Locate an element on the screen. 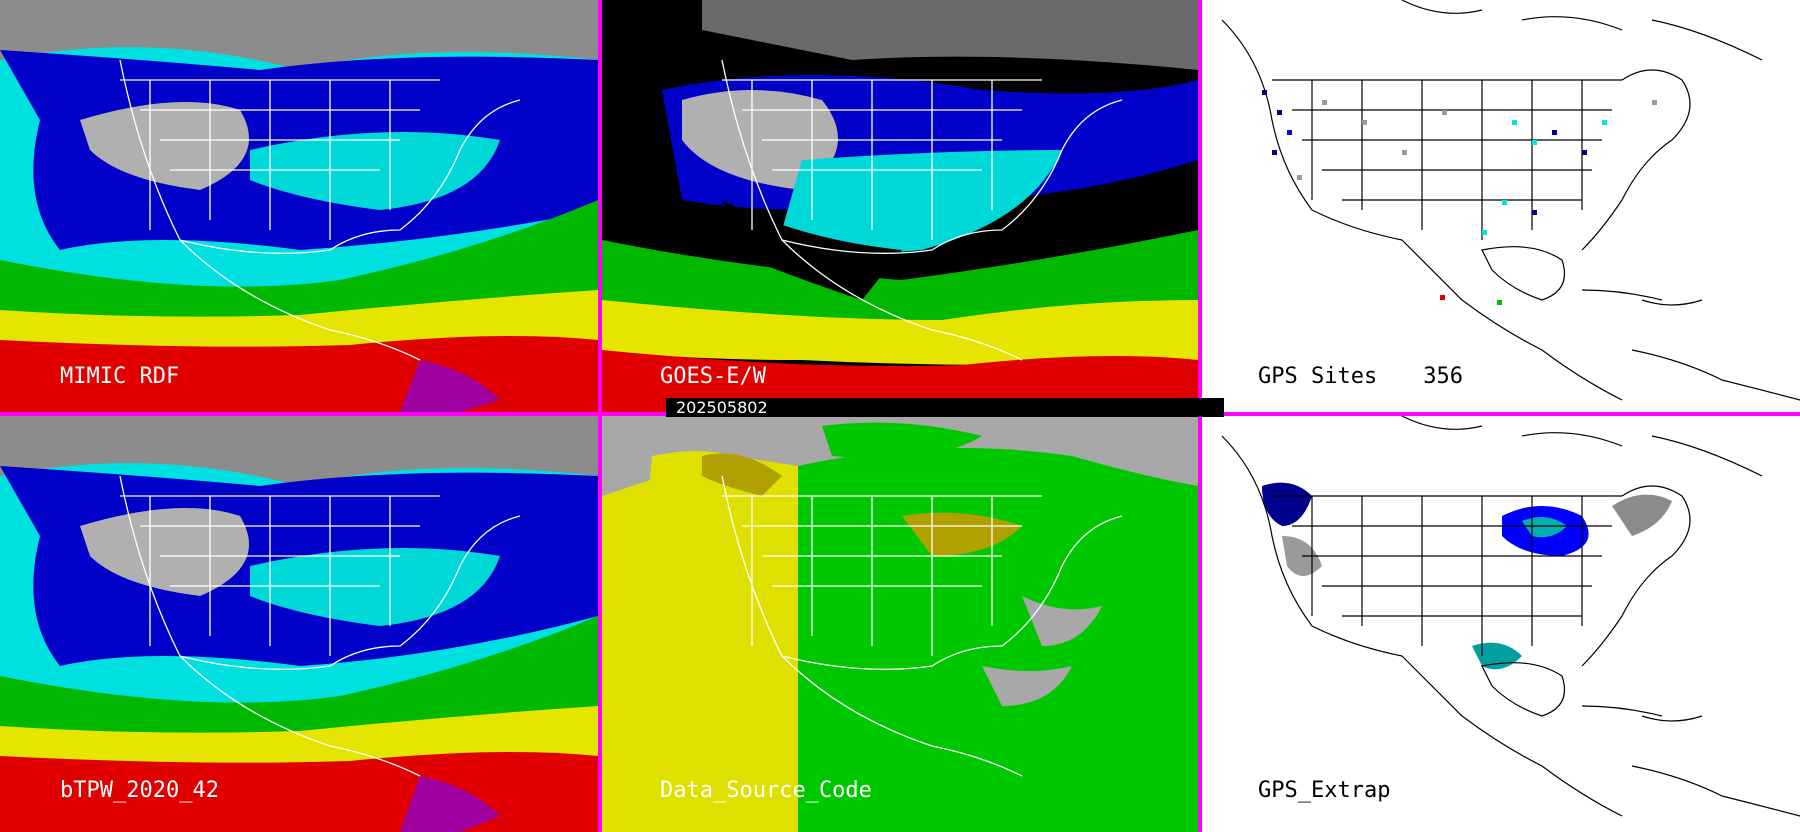  gps-sites-label: GPS Sites 356 is located at coordinates (1360, 376).